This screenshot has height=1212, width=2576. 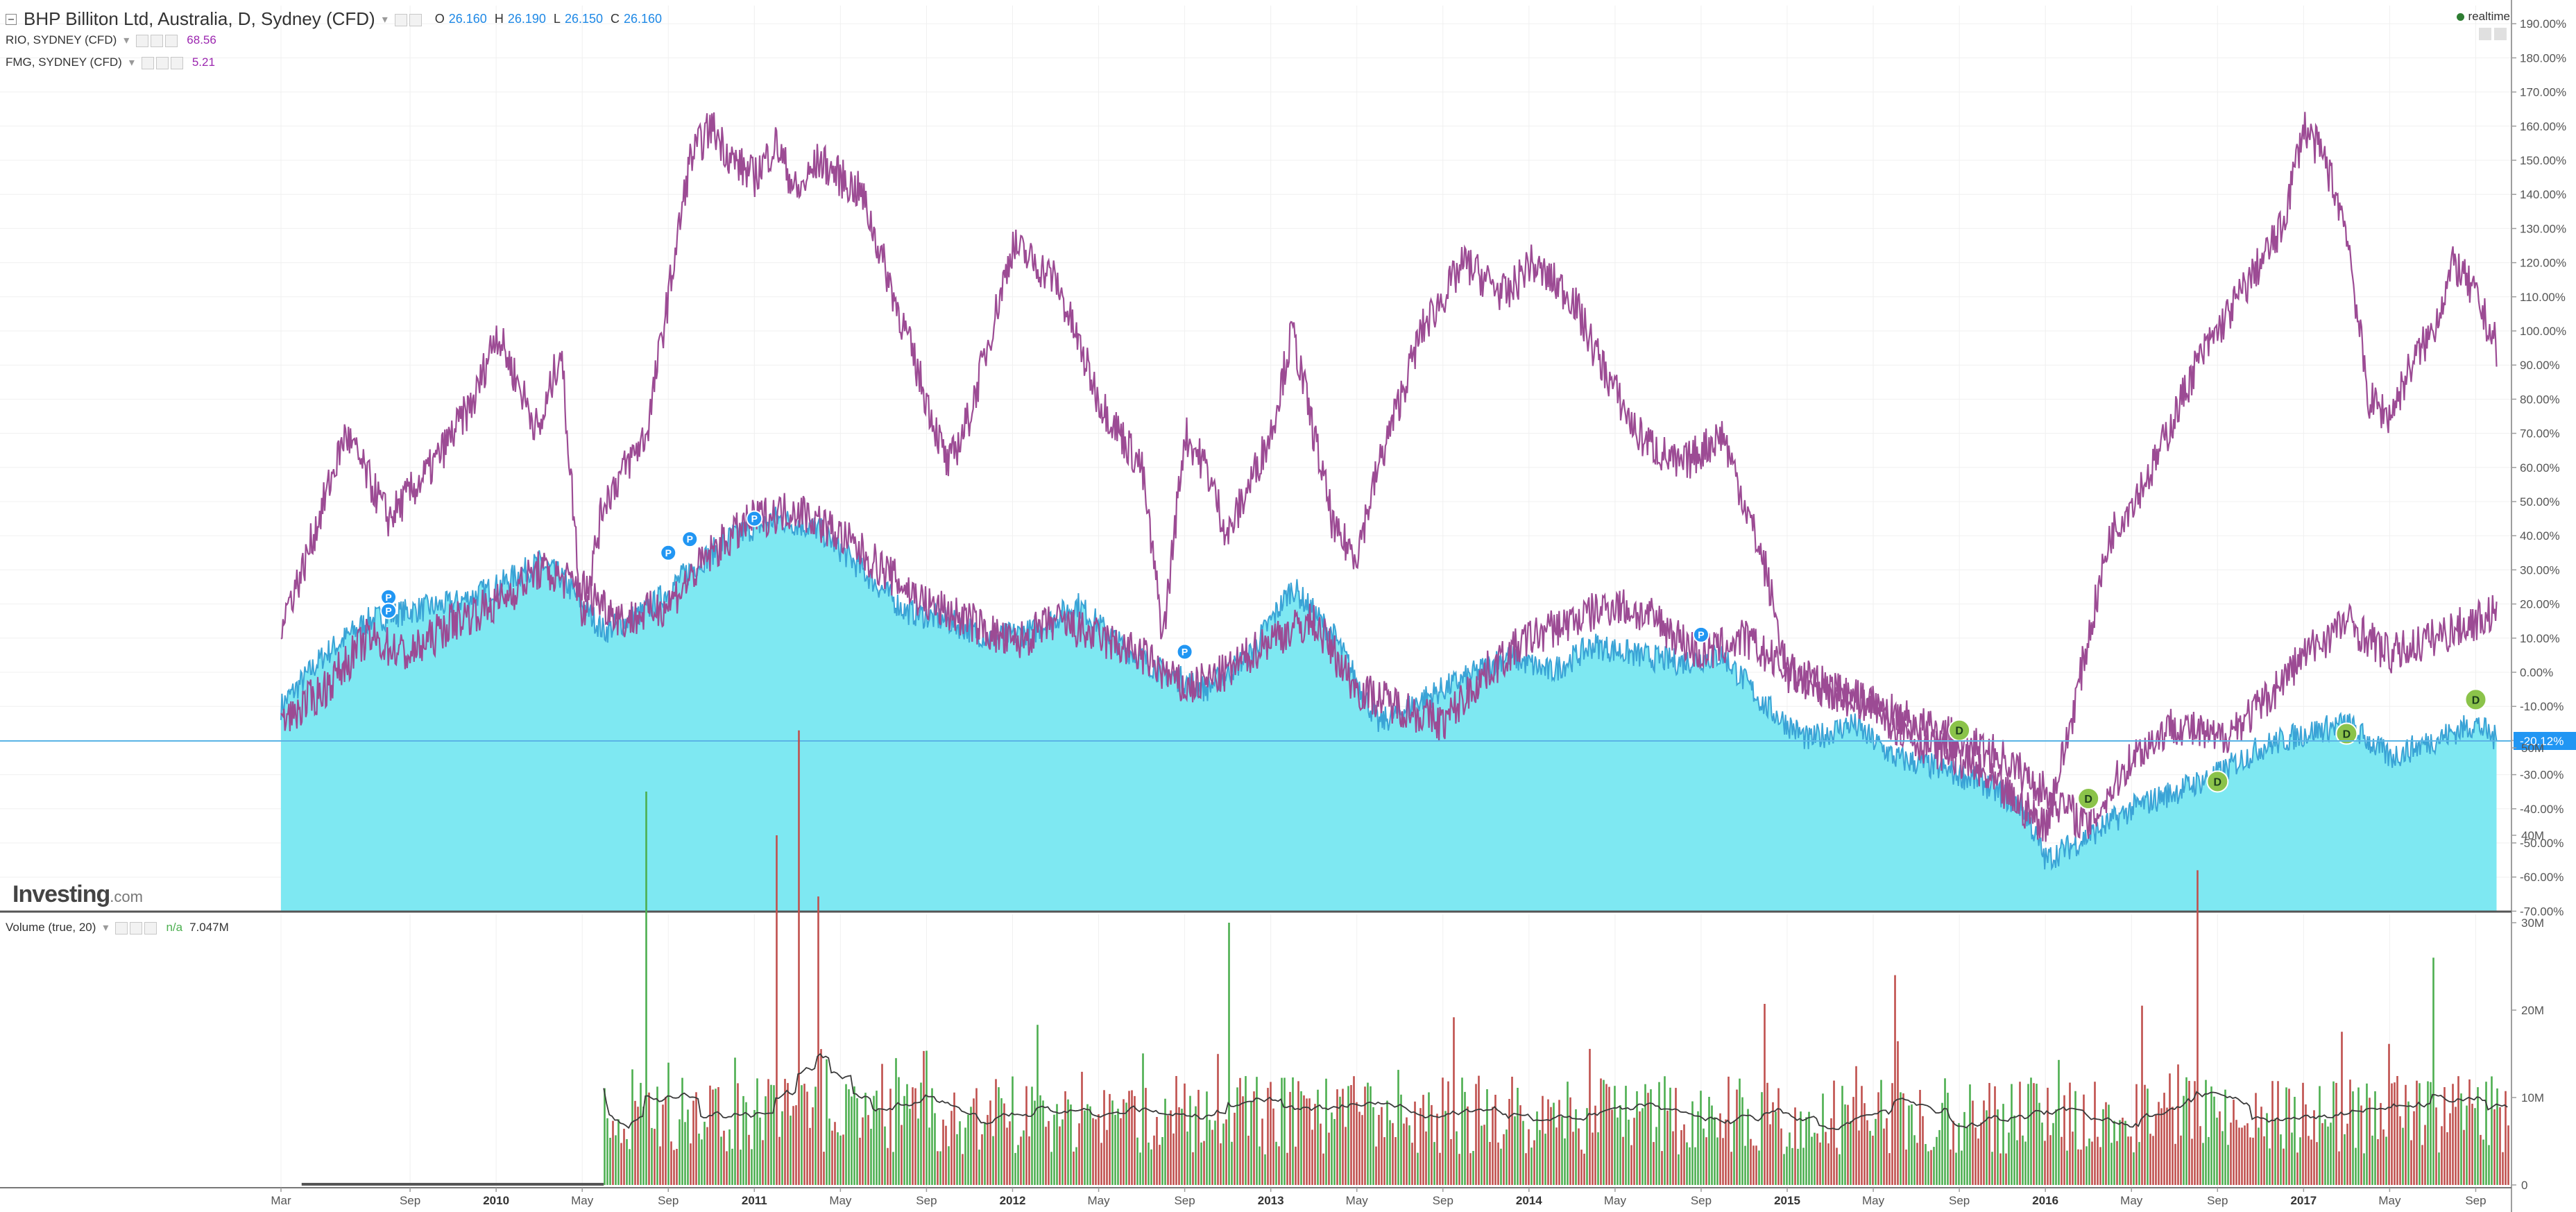 I want to click on pane-maximize-icon, so click(x=2500, y=34).